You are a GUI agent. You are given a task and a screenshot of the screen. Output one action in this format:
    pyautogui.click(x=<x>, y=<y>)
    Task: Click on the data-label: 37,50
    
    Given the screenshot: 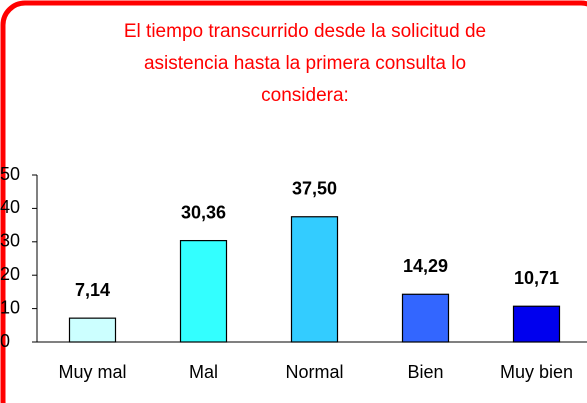 What is the action you would take?
    pyautogui.click(x=314, y=189)
    